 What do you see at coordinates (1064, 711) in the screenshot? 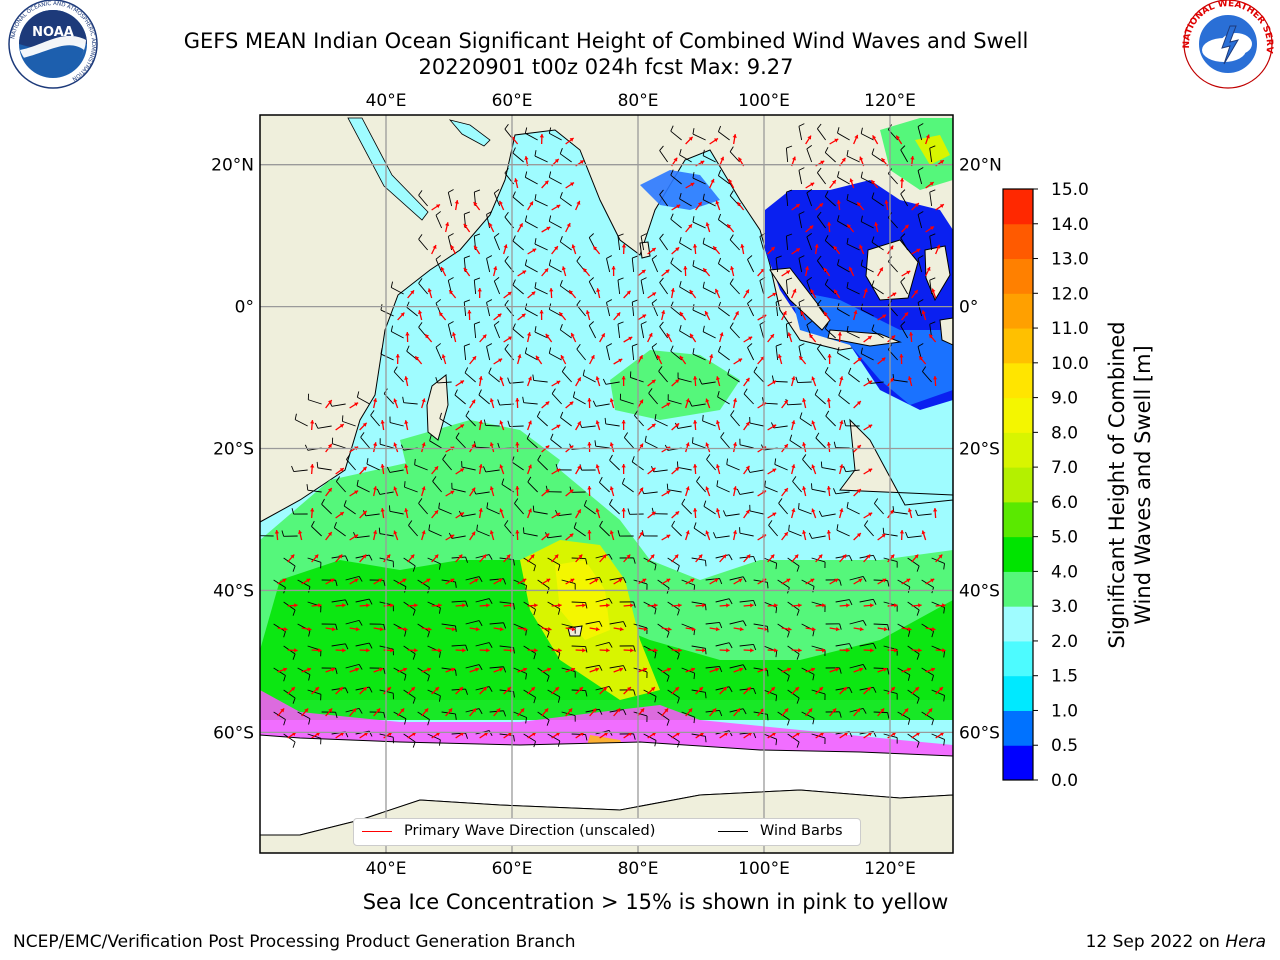
I see `colorbar-tick-label: 1.0` at bounding box center [1064, 711].